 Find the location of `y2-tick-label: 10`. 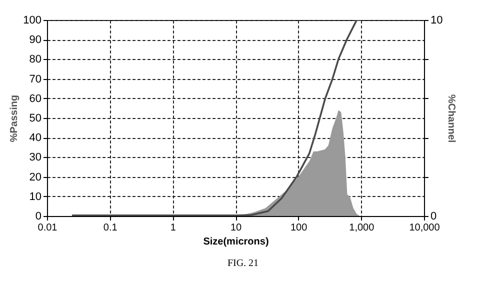

y2-tick-label: 10 is located at coordinates (436, 20).